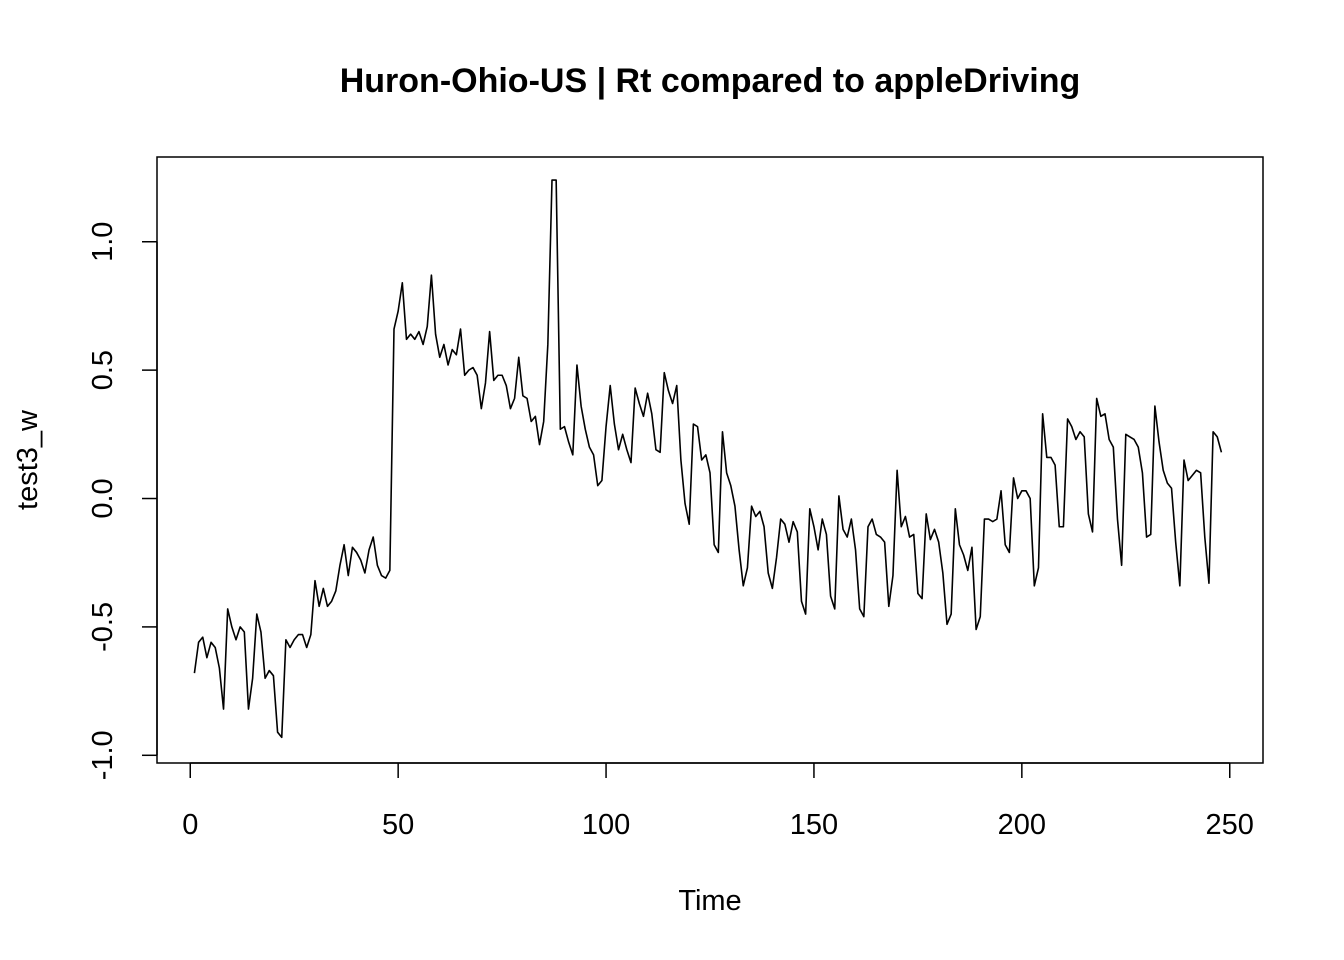 This screenshot has width=1344, height=960. Describe the element at coordinates (398, 825) in the screenshot. I see `x-tick-label: 50` at that location.